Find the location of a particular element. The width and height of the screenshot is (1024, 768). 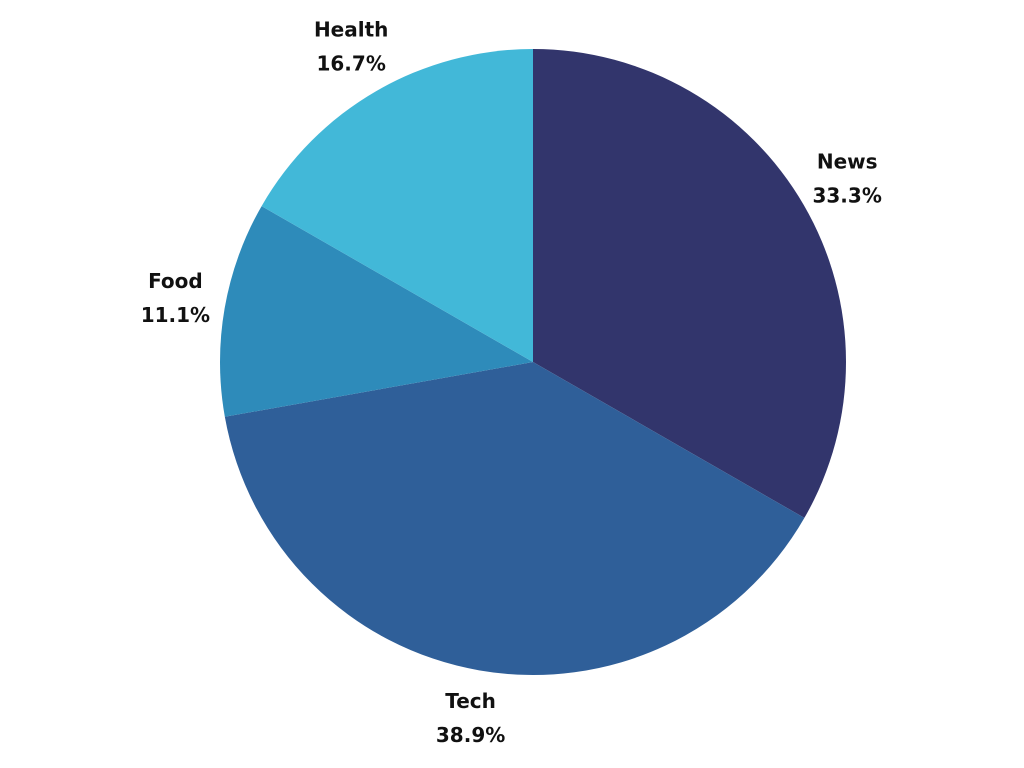

value-label: 38.9% is located at coordinates (470, 735).